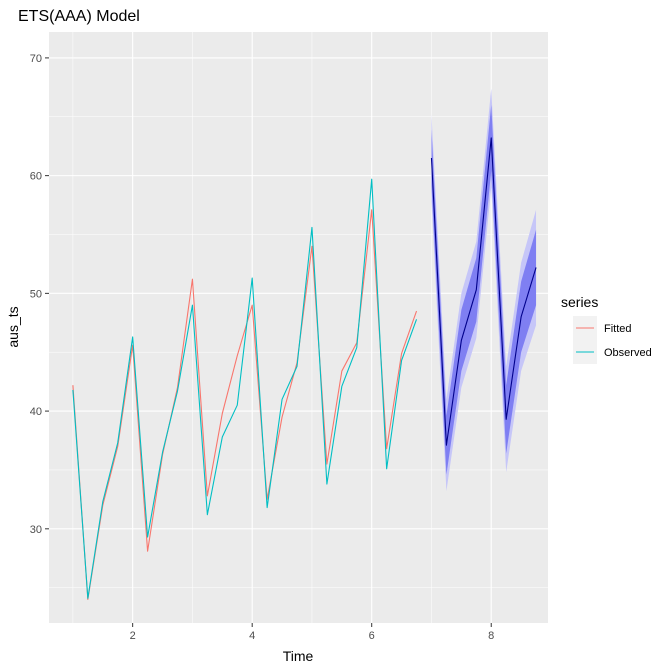 This screenshot has width=672, height=672. What do you see at coordinates (579, 302) in the screenshot?
I see `legend-title: series` at bounding box center [579, 302].